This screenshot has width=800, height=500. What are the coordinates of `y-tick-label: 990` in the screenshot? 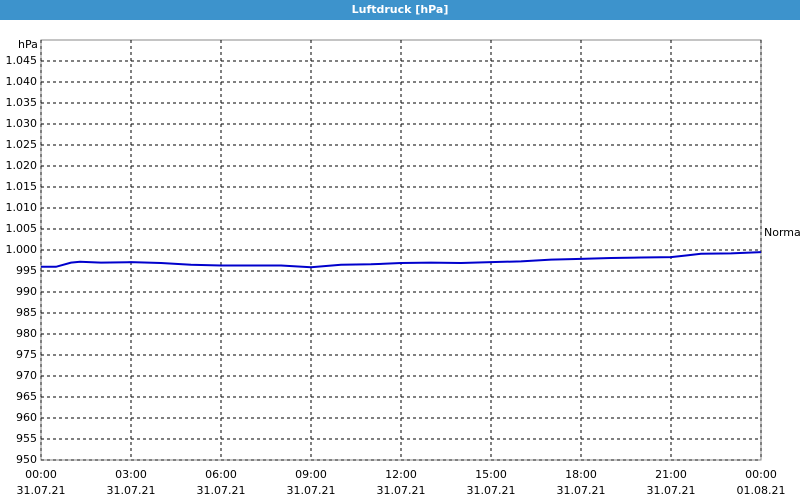 It's located at (26, 291).